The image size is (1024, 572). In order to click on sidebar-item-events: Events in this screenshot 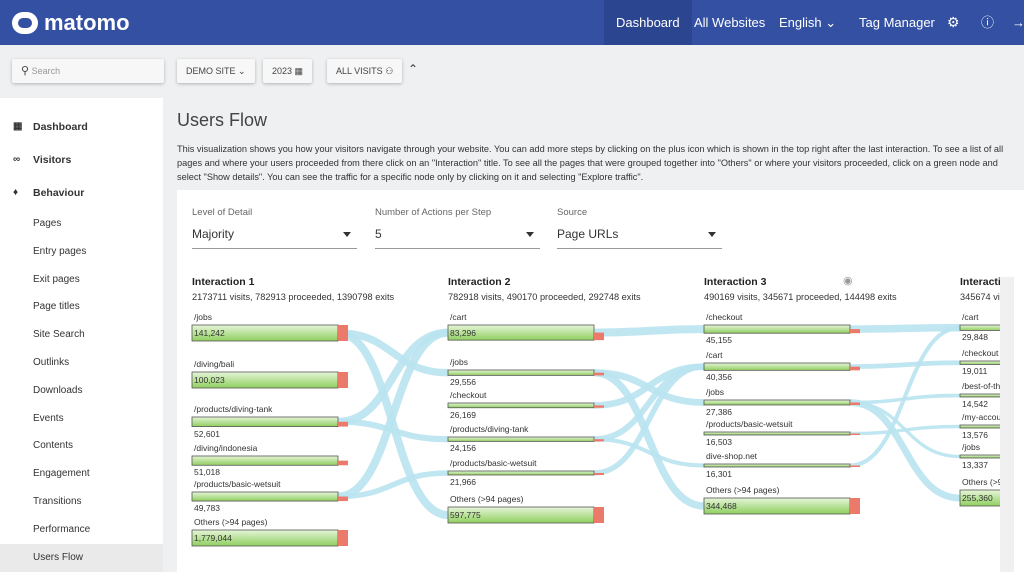, I will do `click(48, 418)`.